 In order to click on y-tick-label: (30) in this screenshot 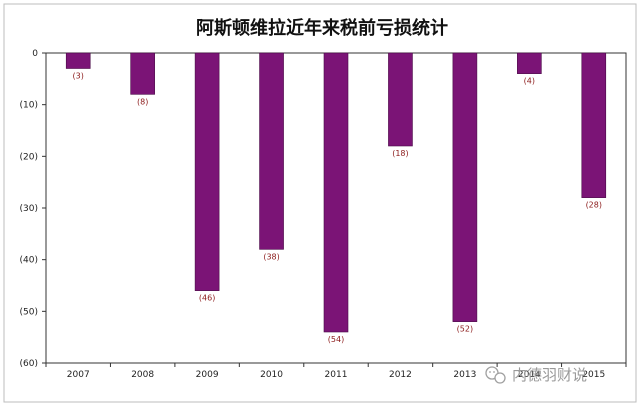, I will do `click(29, 209)`.